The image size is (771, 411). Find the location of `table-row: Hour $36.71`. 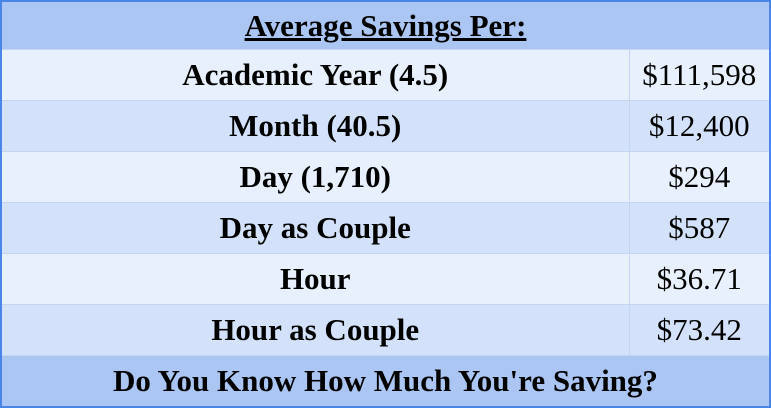

table-row: Hour $36.71 is located at coordinates (385, 279).